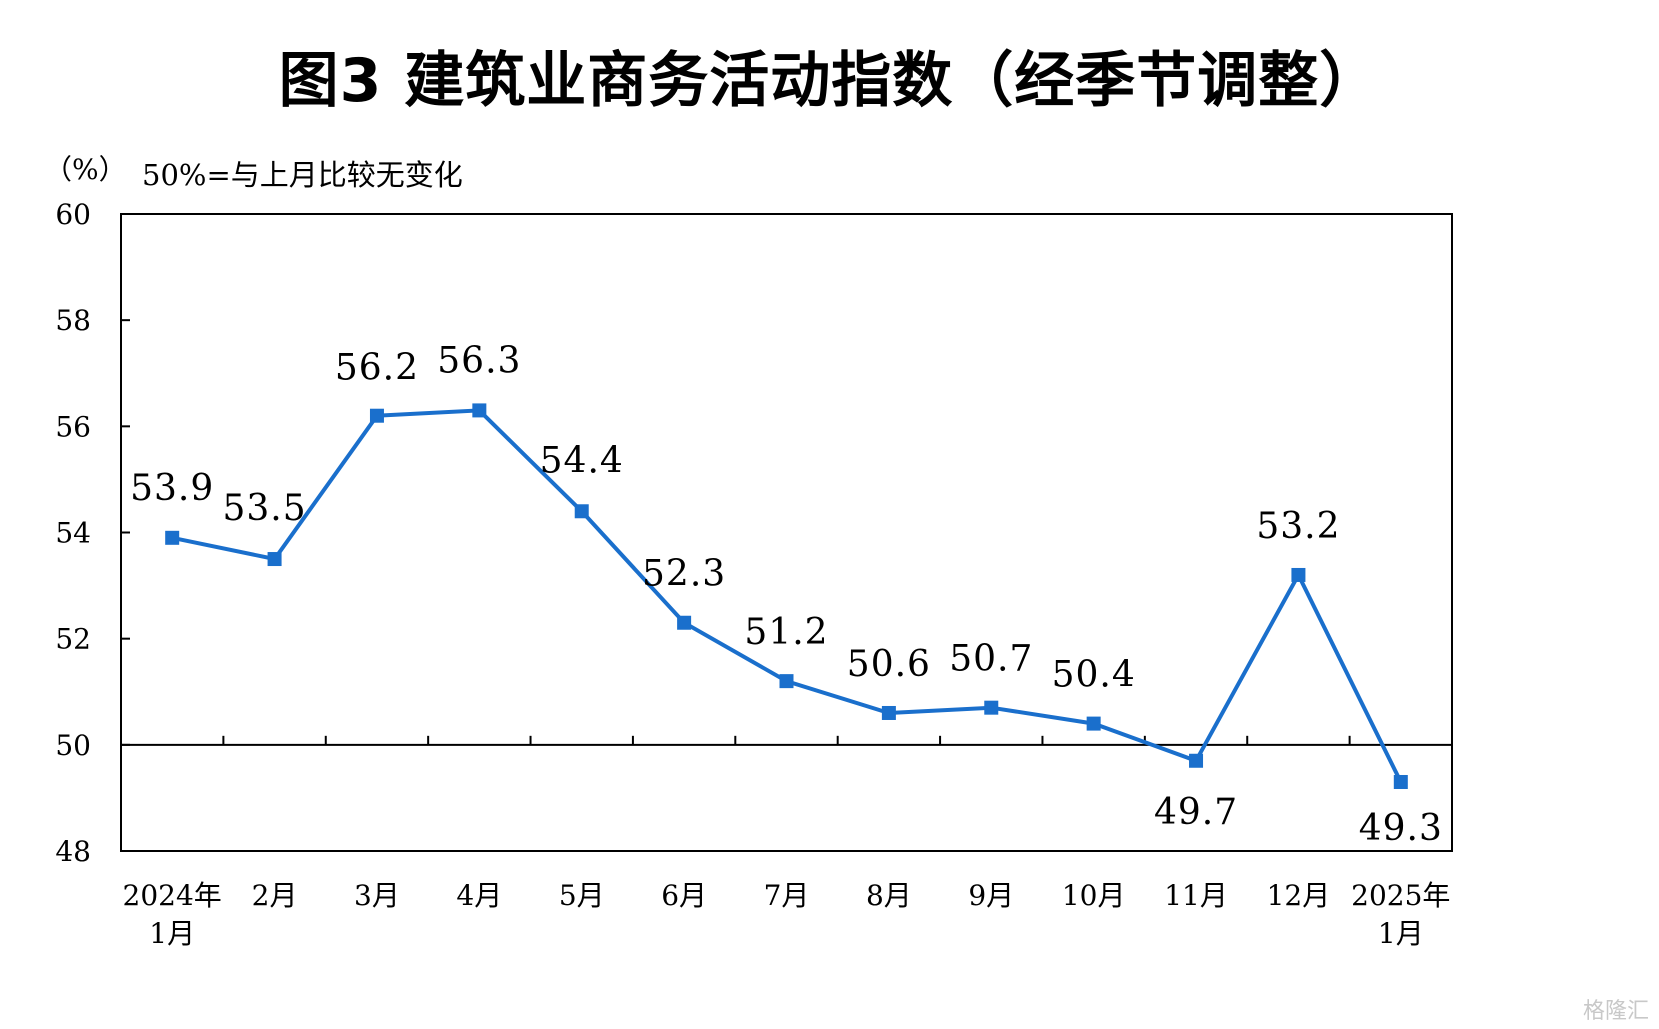  I want to click on data-label: 54.4, so click(582, 460).